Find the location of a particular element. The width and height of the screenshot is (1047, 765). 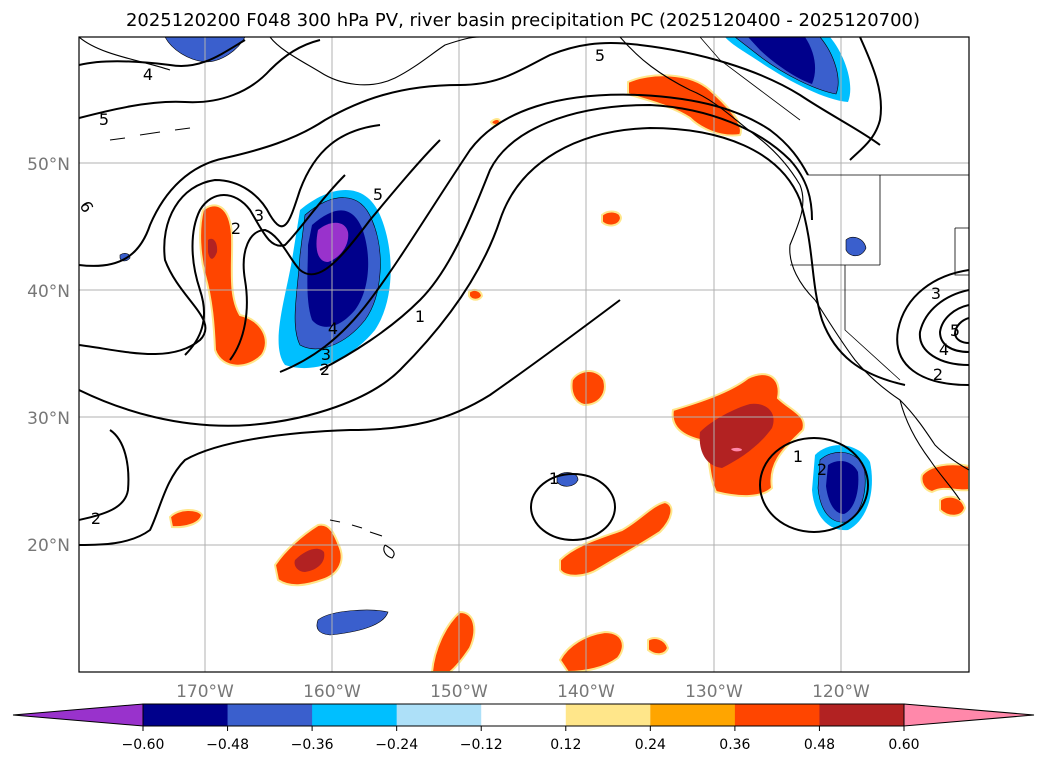

colorbar-bins is located at coordinates (524, 715).